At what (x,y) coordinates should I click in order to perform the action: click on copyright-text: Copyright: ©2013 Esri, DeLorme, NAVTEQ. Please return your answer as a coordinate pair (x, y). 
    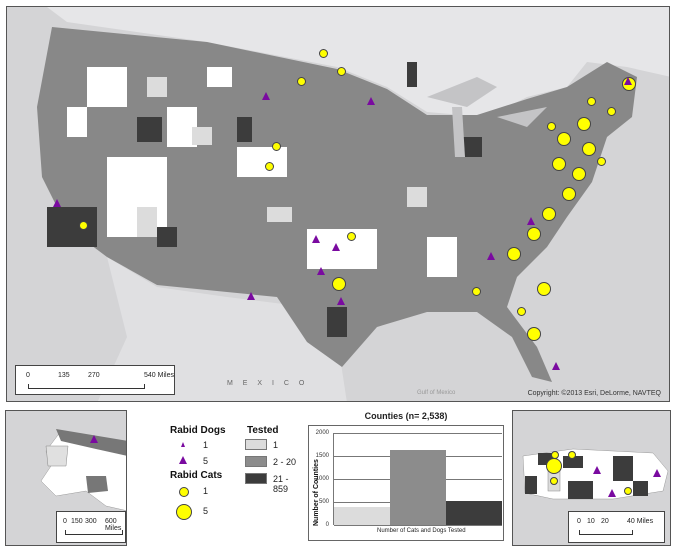
    Looking at the image, I should click on (594, 393).